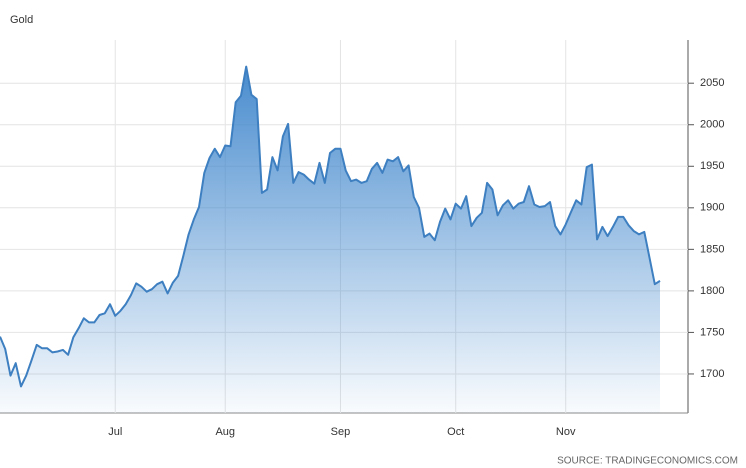 This screenshot has width=746, height=468. I want to click on y-tick-label: 2000, so click(712, 125).